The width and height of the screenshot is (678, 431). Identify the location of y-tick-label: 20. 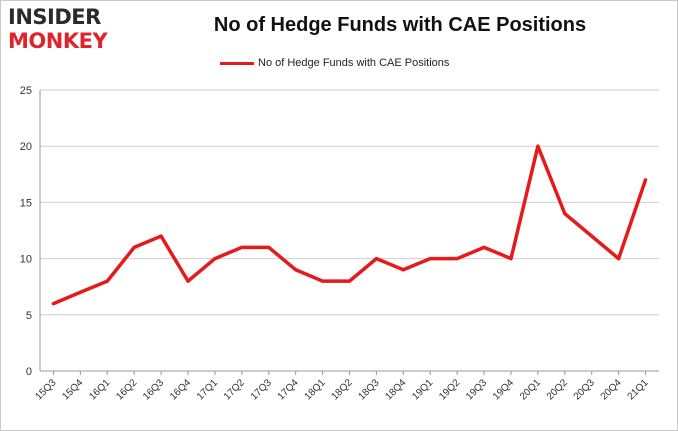
(26, 147).